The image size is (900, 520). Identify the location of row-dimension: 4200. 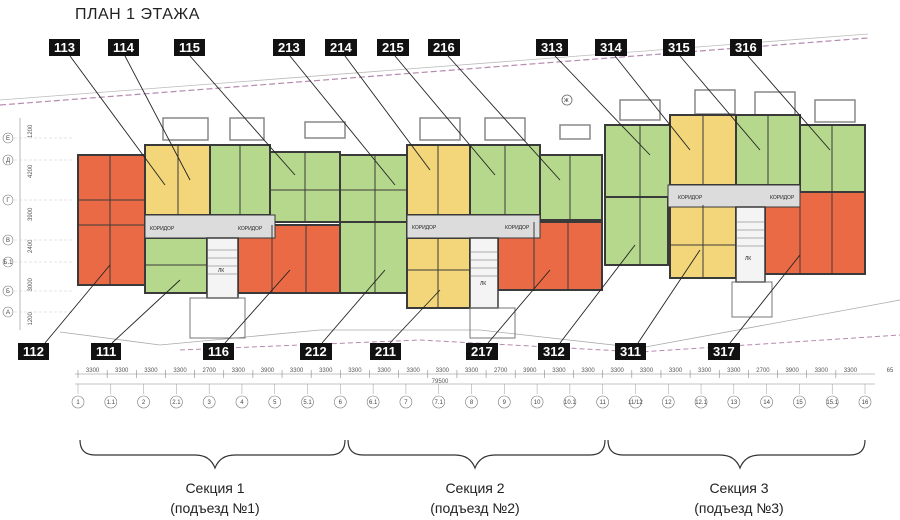
(31, 171).